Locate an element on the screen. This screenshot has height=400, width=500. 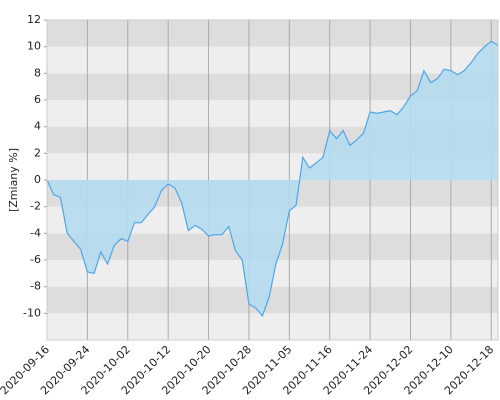
y-tick-label: 8 is located at coordinates (37, 72).